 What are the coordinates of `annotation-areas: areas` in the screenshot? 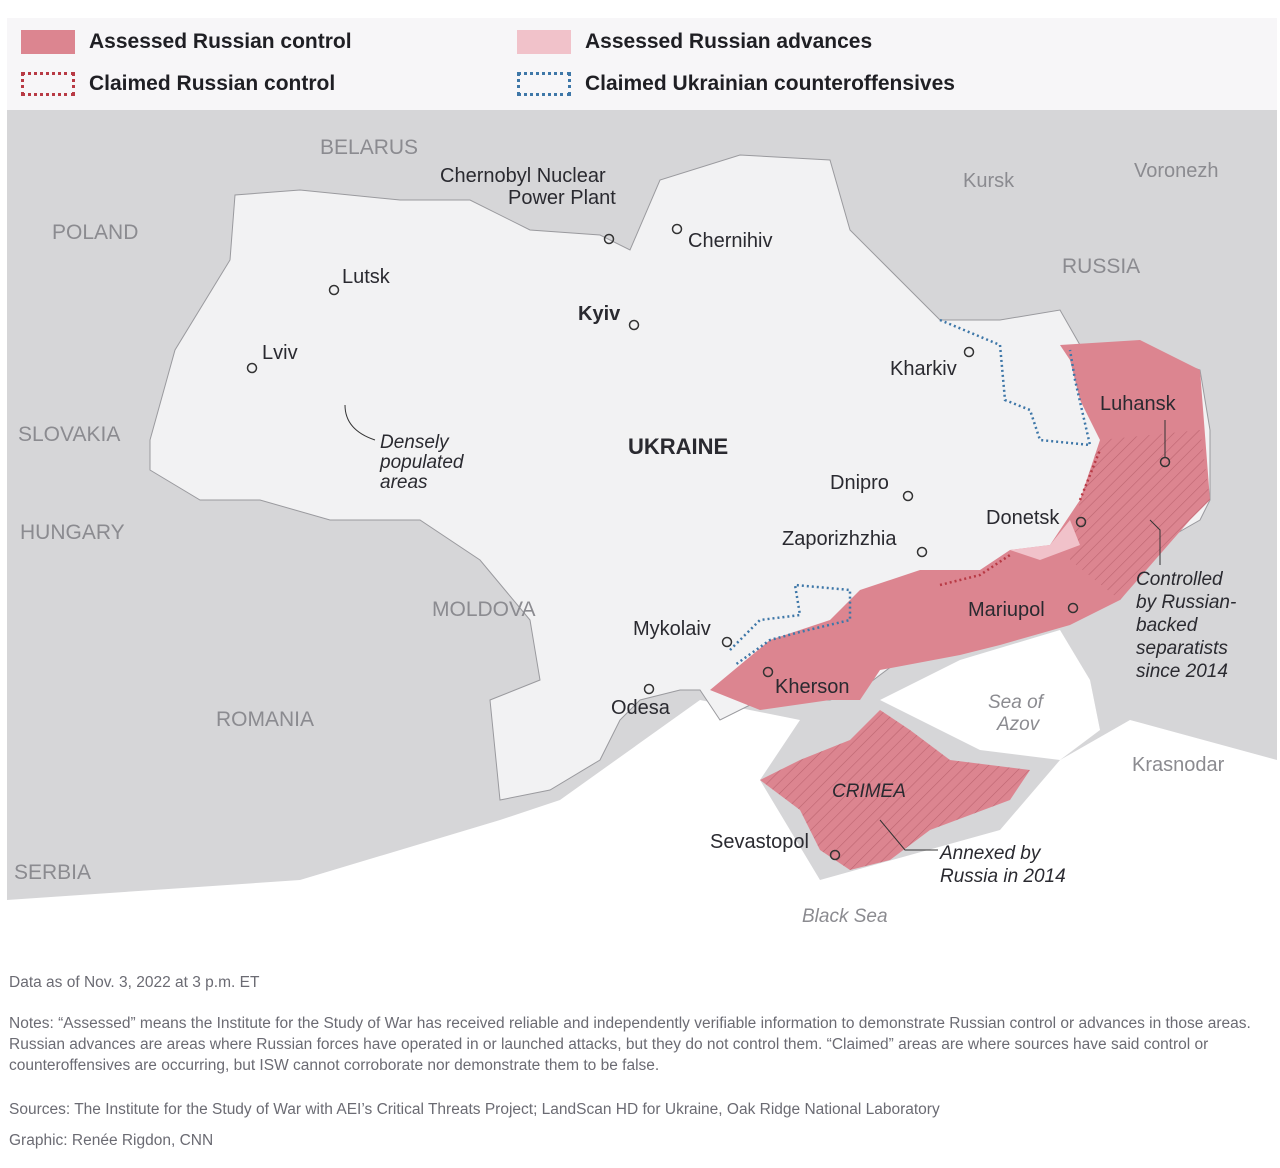 It's located at (404, 482).